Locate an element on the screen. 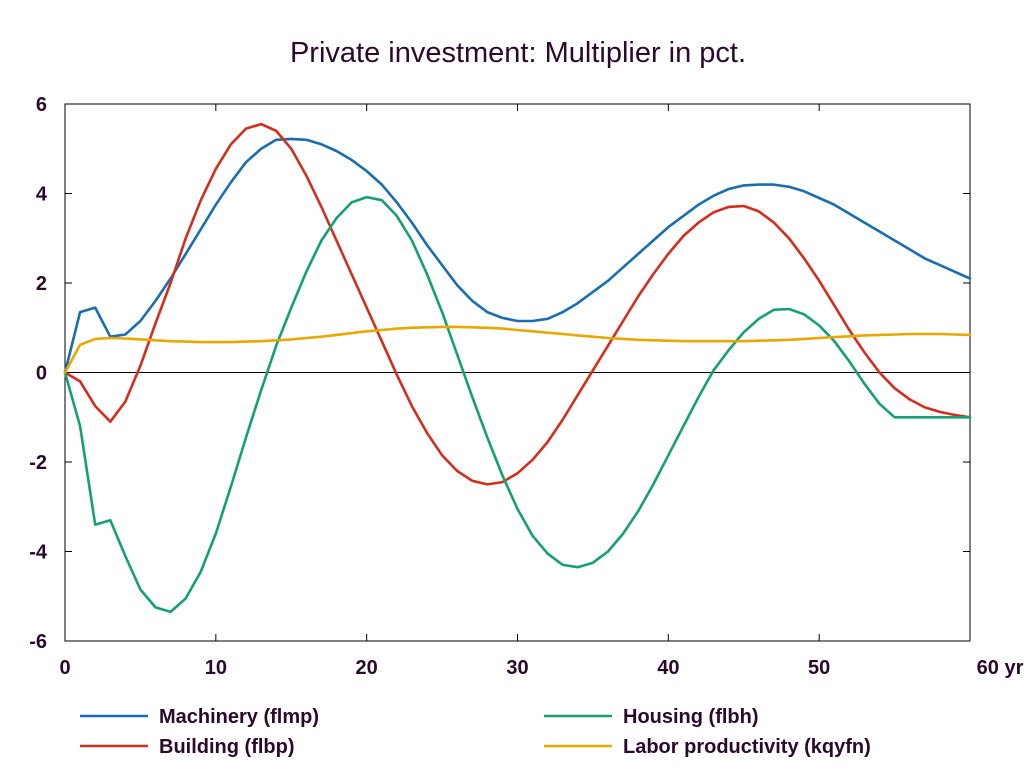  legend-item: Labor productivity (kqyfn) is located at coordinates (707, 747).